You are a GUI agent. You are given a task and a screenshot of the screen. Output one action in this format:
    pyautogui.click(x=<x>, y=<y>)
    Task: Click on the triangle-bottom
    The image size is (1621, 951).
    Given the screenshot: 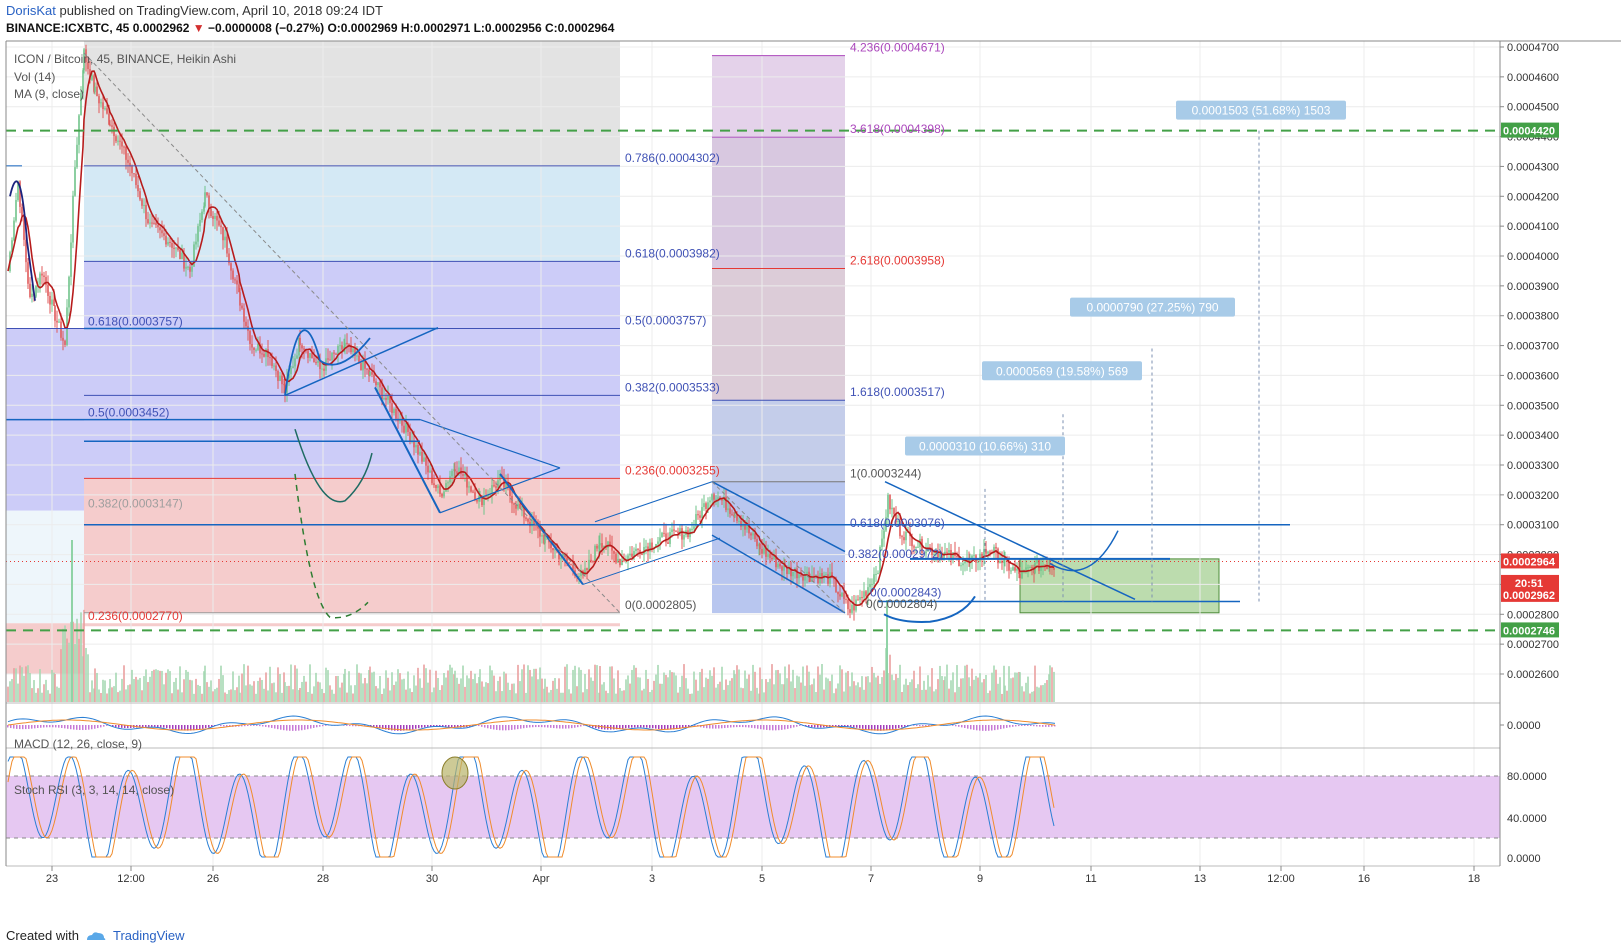 What is the action you would take?
    pyautogui.click(x=500, y=490)
    